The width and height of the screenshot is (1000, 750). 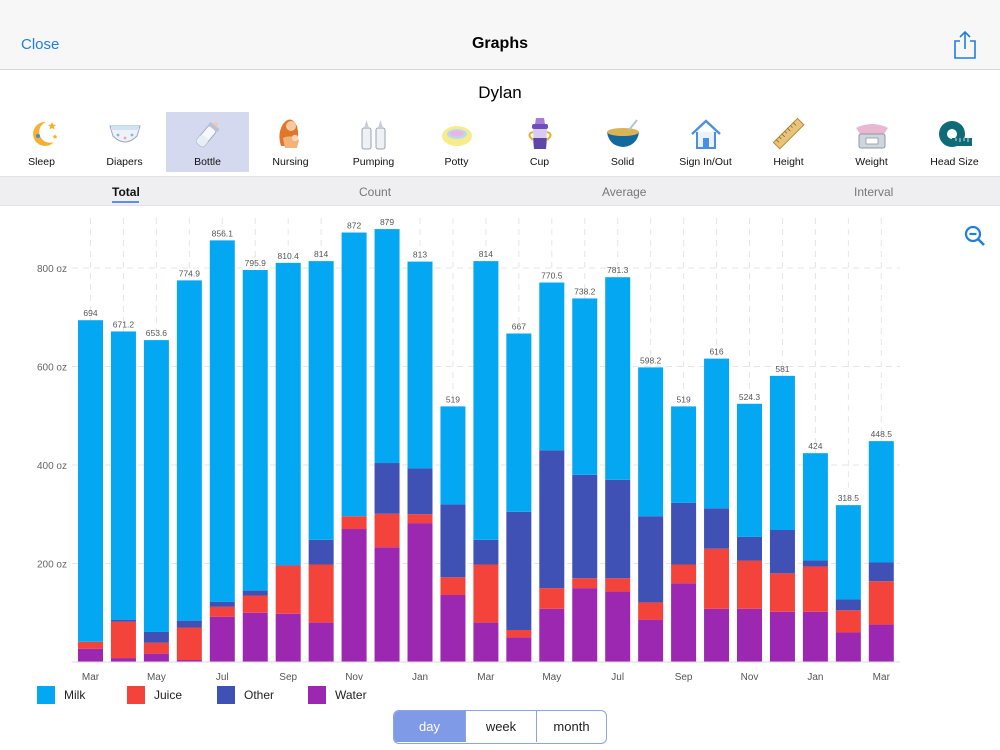 What do you see at coordinates (375, 192) in the screenshot?
I see `tab-count: Count` at bounding box center [375, 192].